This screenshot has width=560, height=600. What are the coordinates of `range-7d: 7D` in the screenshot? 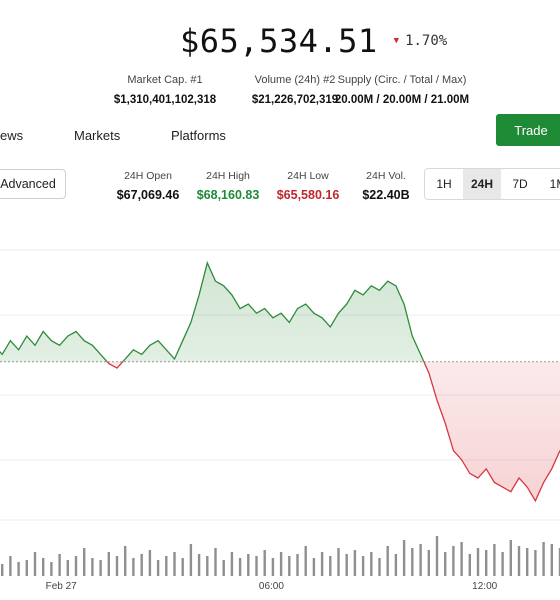 It's located at (520, 184).